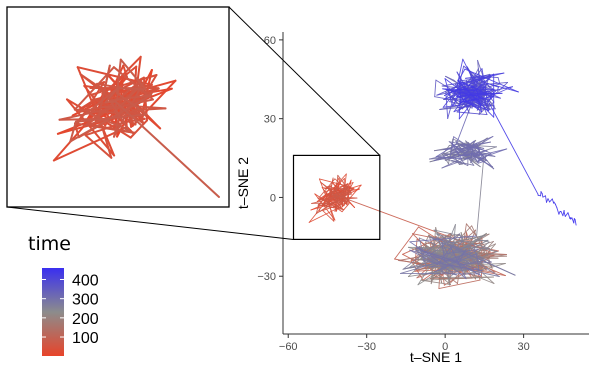 This screenshot has width=597, height=372. What do you see at coordinates (273, 198) in the screenshot?
I see `y-tick-label: 0` at bounding box center [273, 198].